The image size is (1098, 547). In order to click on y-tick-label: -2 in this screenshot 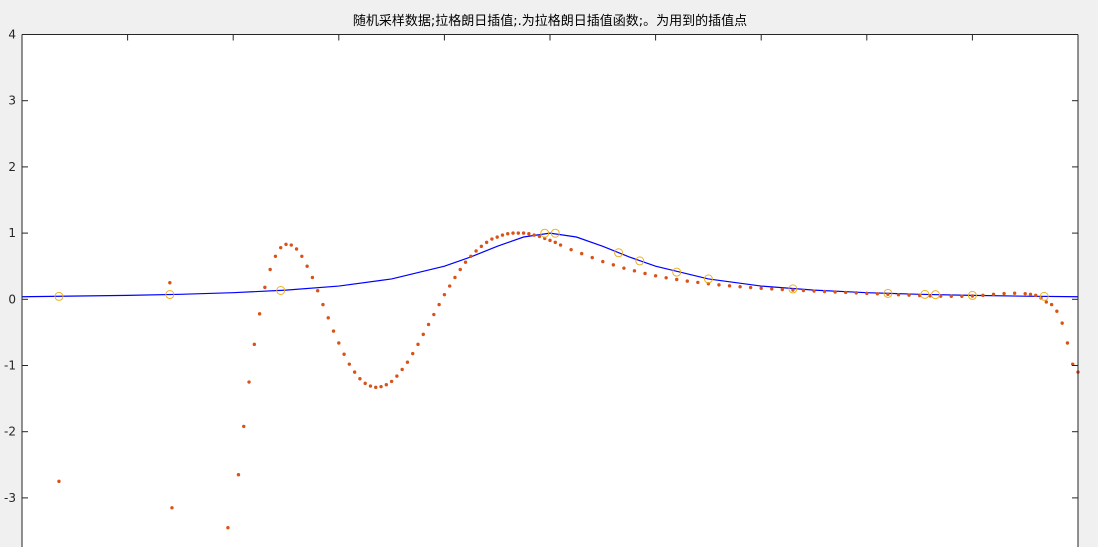, I will do `click(10, 432)`.